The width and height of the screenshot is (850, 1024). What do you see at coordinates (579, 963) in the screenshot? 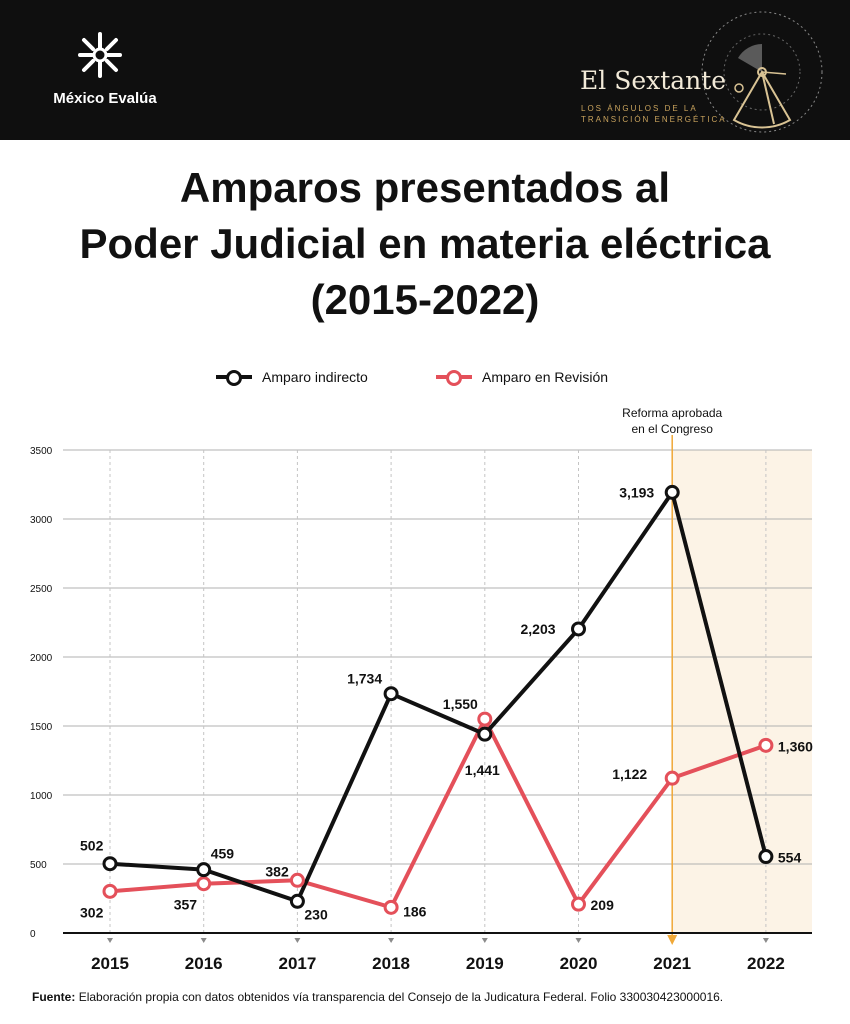
I see `x-tick-label: 2020` at bounding box center [579, 963].